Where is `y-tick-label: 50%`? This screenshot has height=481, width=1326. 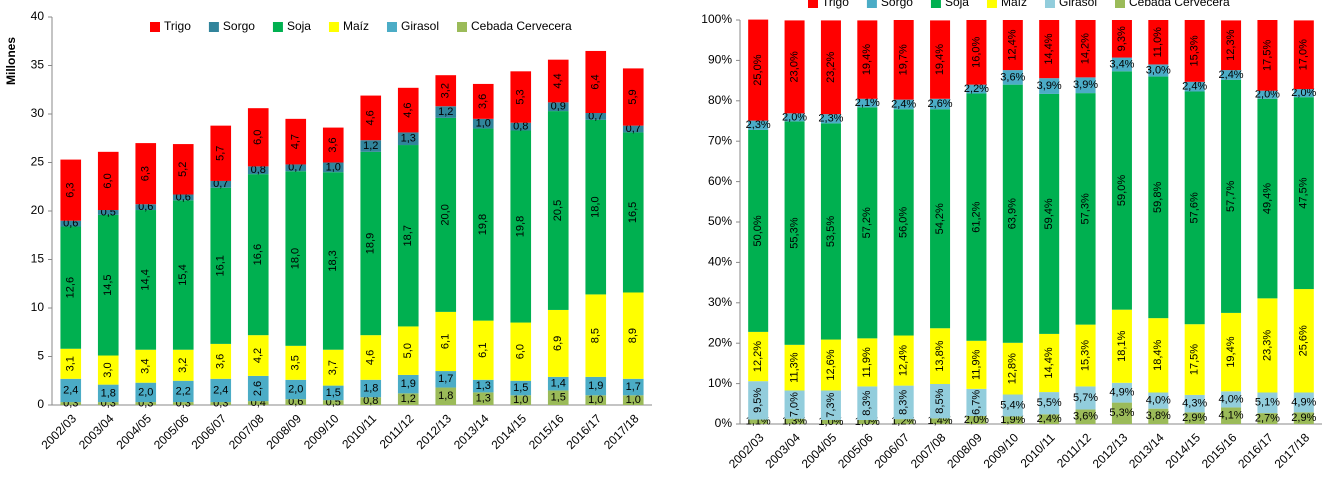 y-tick-label: 50% is located at coordinates (720, 221).